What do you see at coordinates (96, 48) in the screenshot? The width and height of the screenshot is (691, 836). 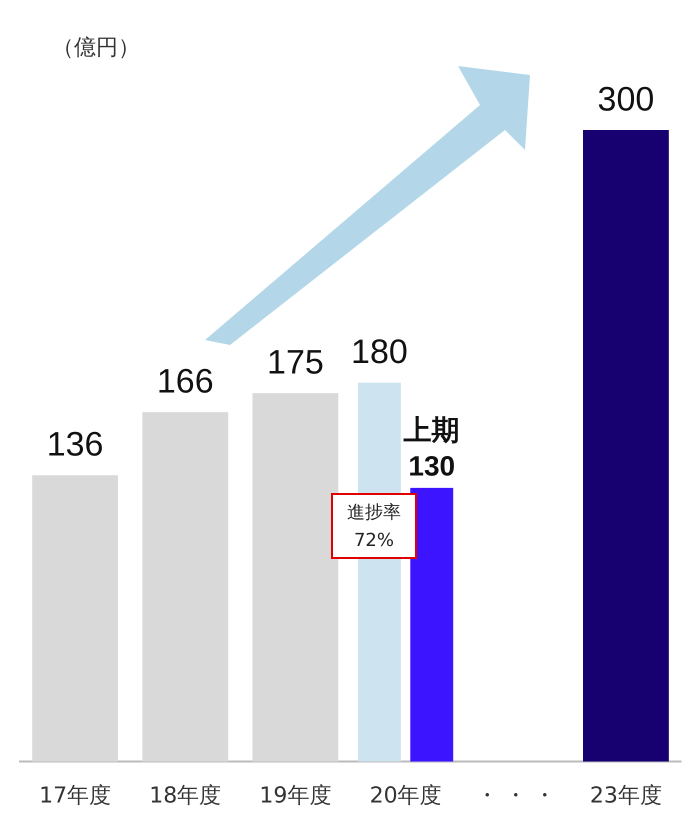 I see `y-axis-title: （億円）` at bounding box center [96, 48].